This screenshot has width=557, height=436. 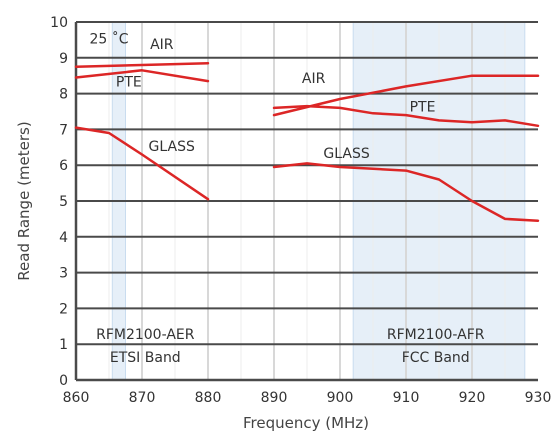 What do you see at coordinates (145, 335) in the screenshot?
I see `annotation-rfm2100-aer: RFM2100-AER` at bounding box center [145, 335].